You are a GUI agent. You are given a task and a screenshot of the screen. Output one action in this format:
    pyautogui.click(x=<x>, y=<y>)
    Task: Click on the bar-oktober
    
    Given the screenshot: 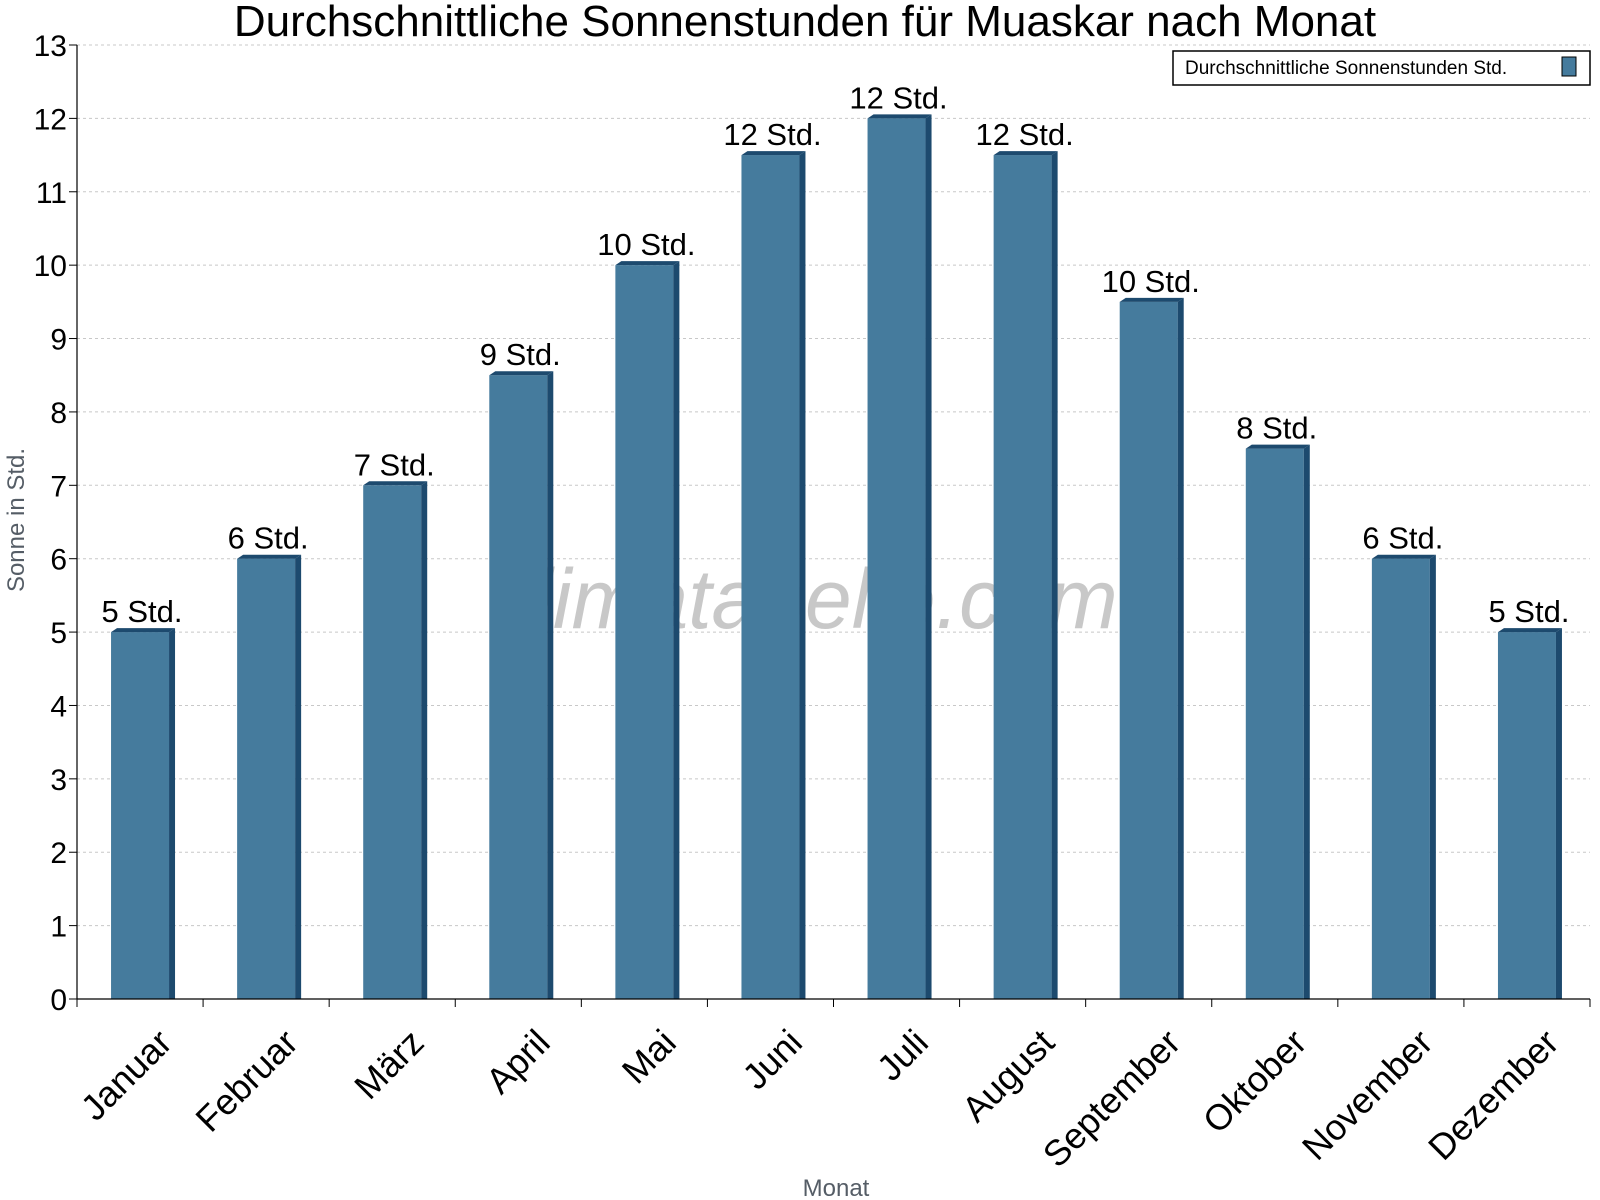 What is the action you would take?
    pyautogui.click(x=1277, y=722)
    